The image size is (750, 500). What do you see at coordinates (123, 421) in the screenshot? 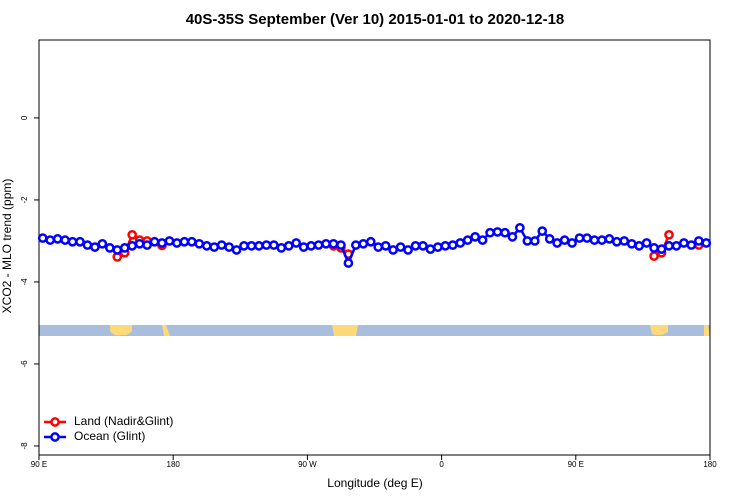
I see `legend-label: Land (Nadir&Glint)` at bounding box center [123, 421].